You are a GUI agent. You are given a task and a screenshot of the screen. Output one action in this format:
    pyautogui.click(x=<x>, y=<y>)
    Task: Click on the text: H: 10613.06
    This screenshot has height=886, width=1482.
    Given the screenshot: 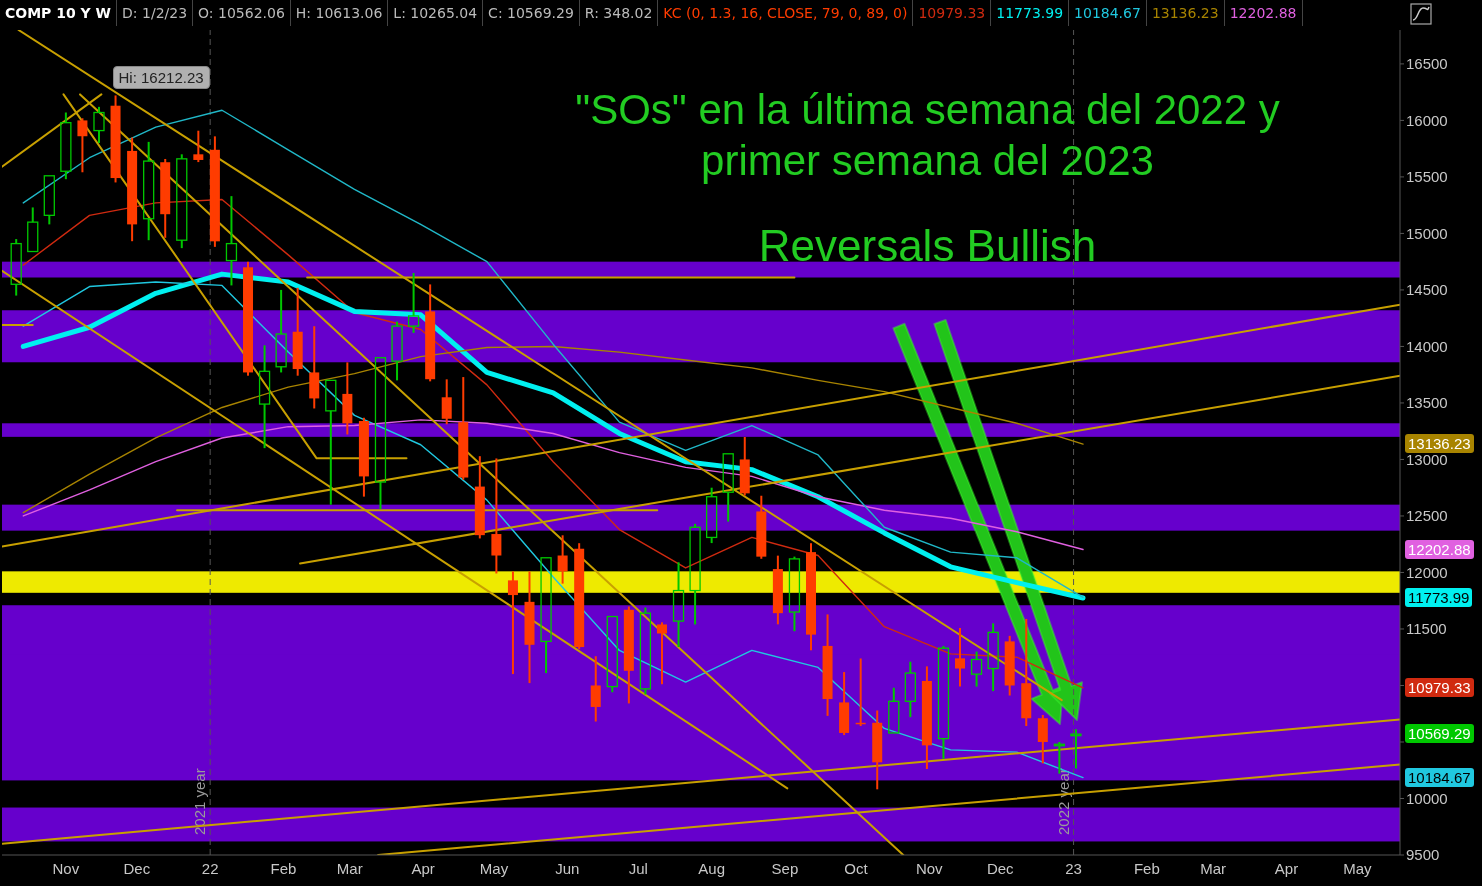 What is the action you would take?
    pyautogui.click(x=339, y=13)
    